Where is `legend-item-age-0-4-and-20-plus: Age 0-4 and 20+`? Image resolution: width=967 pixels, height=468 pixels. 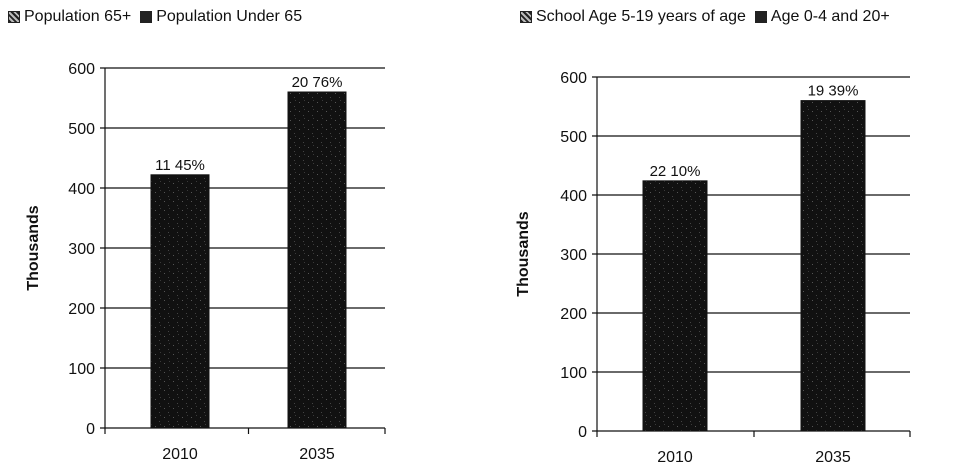 legend-item-age-0-4-and-20-plus: Age 0-4 and 20+ is located at coordinates (822, 17).